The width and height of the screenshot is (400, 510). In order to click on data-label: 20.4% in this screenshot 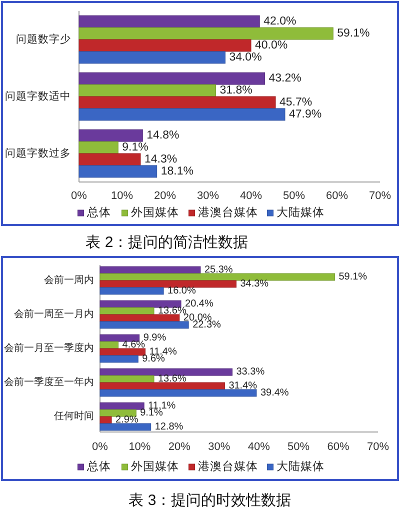, I will do `click(199, 304)`.